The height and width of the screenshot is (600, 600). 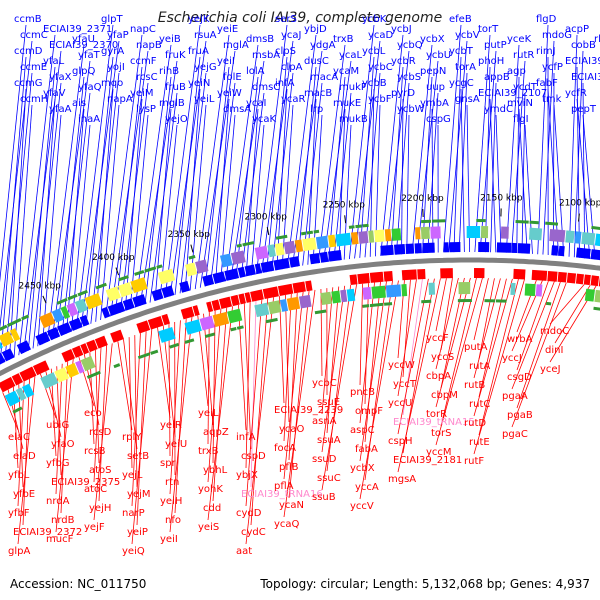 What do you see at coordinates (244, 551) in the screenshot?
I see `reverse-gene-label: aat` at bounding box center [244, 551].